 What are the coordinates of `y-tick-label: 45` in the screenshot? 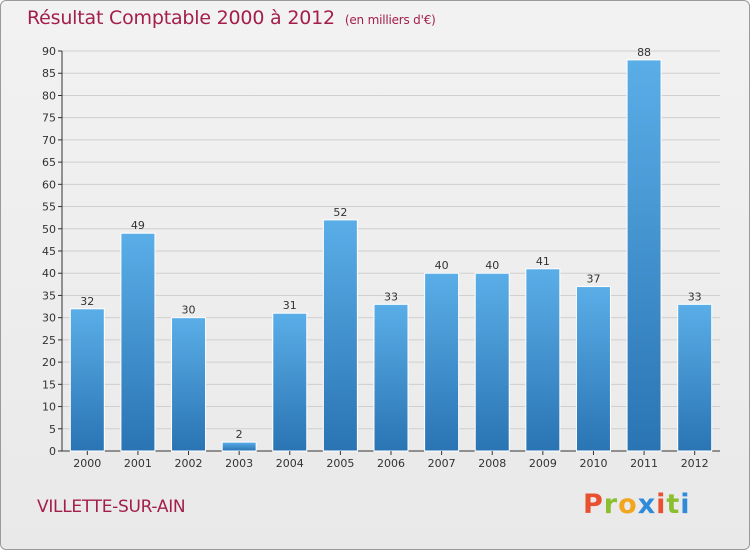 It's located at (49, 251).